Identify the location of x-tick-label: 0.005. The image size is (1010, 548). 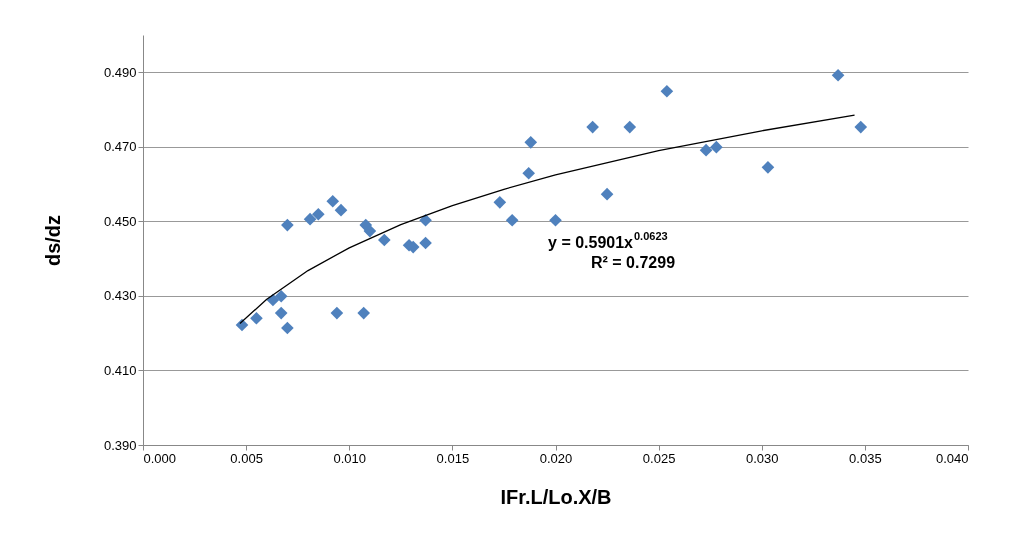
(246, 458).